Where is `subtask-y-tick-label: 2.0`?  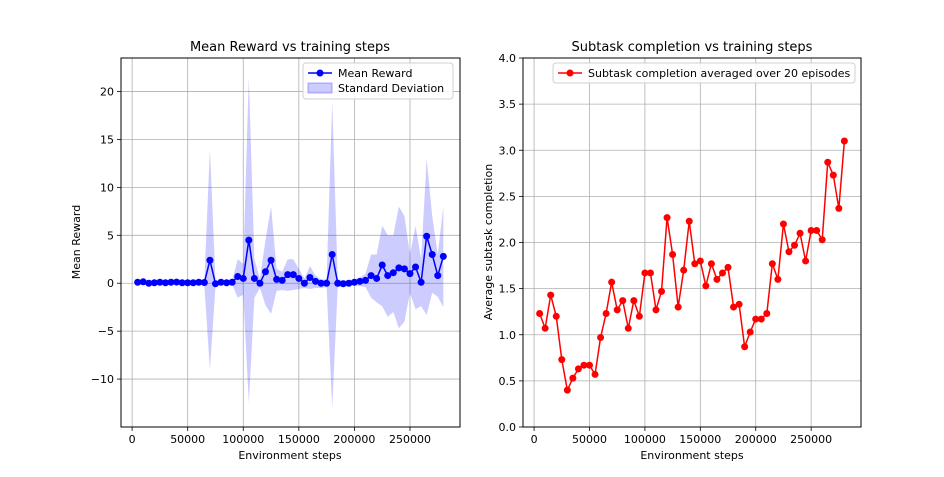
subtask-y-tick-label: 2.0 is located at coordinates (508, 243).